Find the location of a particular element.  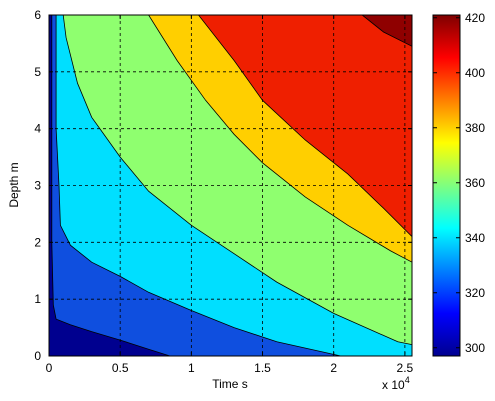

colorbar-tick-label: 360 is located at coordinates (475, 183).